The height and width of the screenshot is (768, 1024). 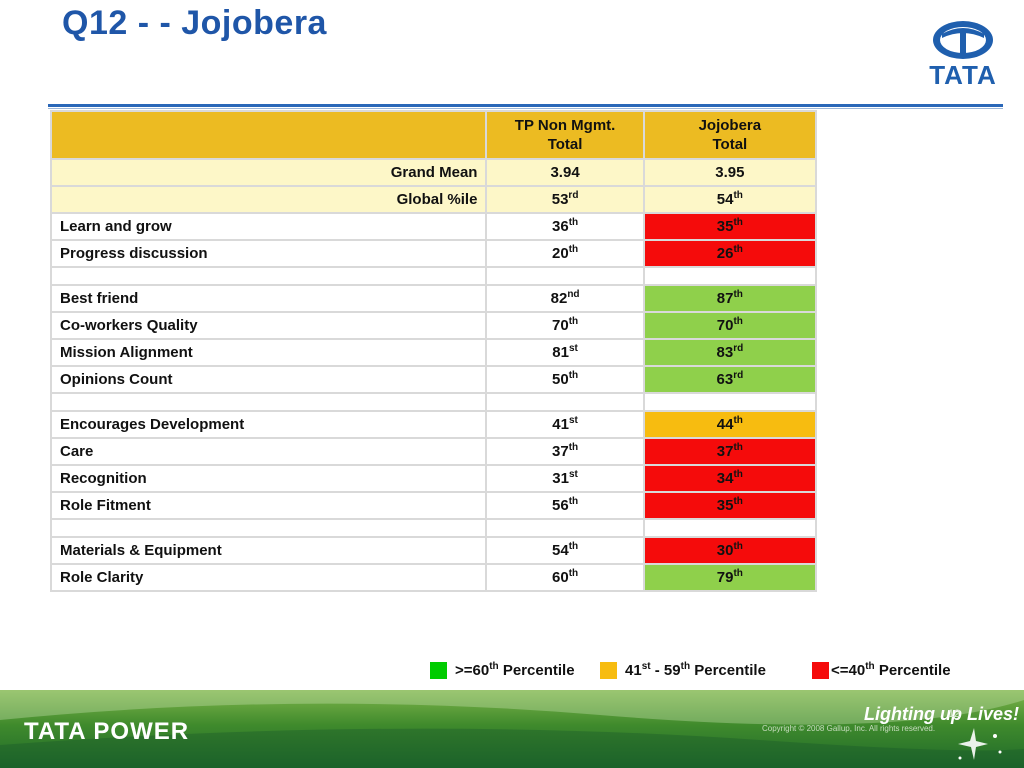 I want to click on tata-logo: TATA, so click(x=963, y=55).